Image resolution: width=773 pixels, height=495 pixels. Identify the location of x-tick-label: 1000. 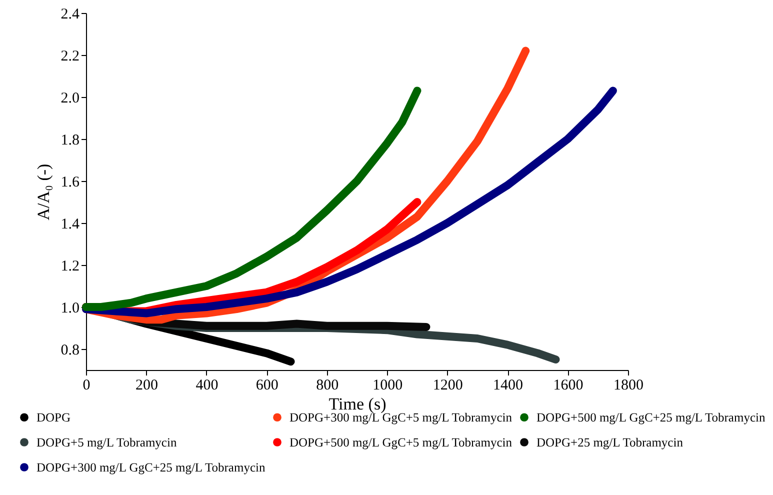
(387, 386).